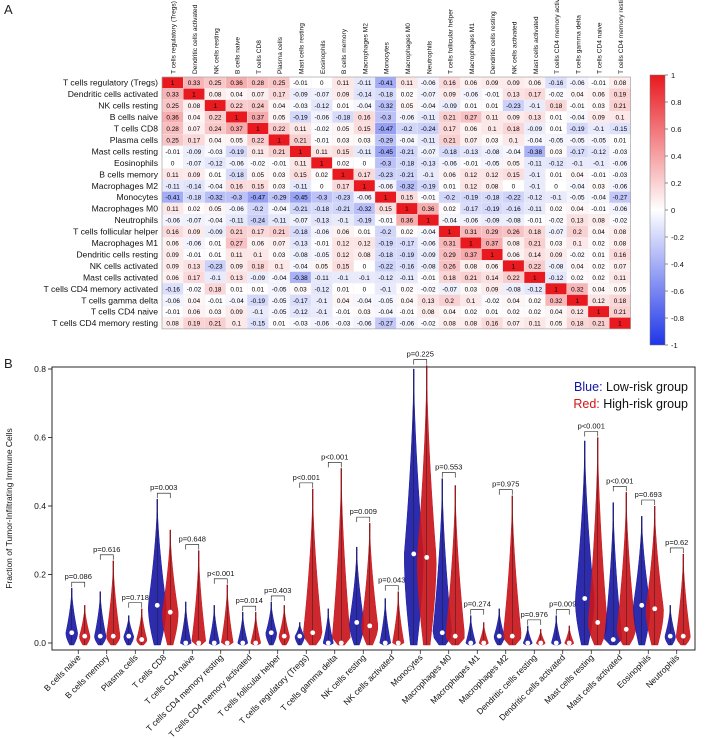  Describe the element at coordinates (135, 597) in the screenshot. I see `p-value-label: p=0.718` at that location.